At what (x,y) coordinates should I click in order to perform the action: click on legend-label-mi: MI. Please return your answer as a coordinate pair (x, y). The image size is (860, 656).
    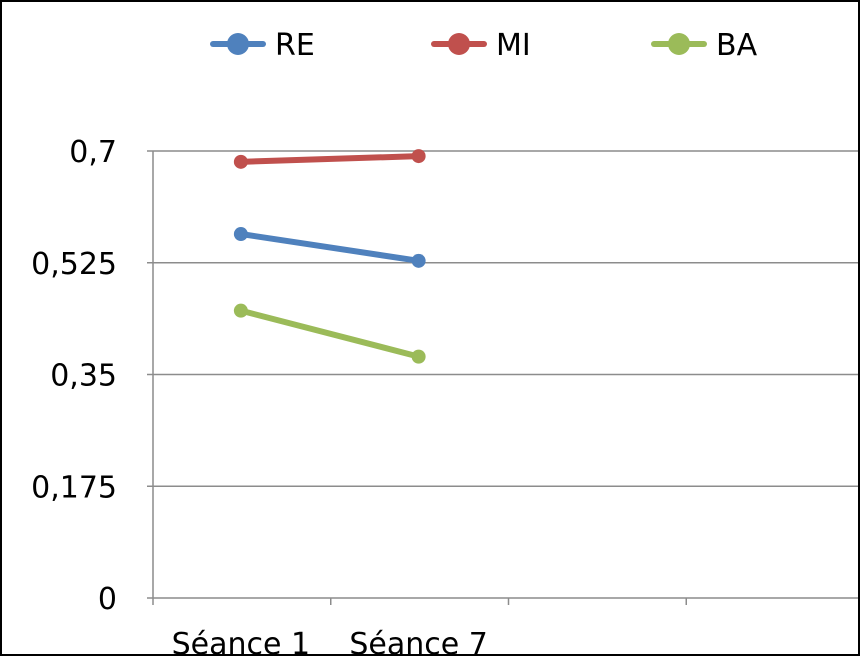
    Looking at the image, I should click on (513, 45).